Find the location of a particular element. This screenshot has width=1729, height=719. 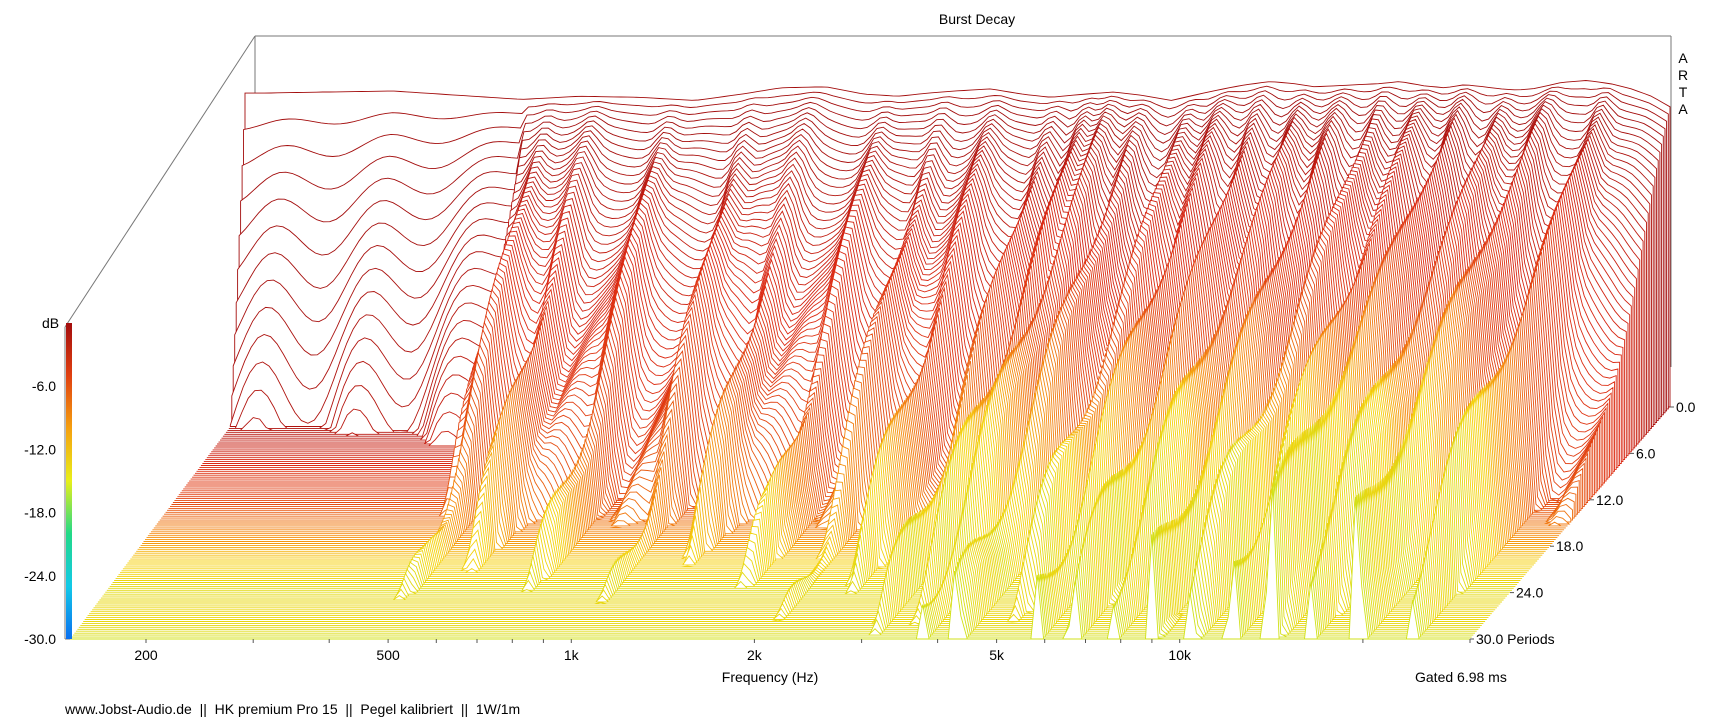

x-tick-label: 500 is located at coordinates (388, 655).